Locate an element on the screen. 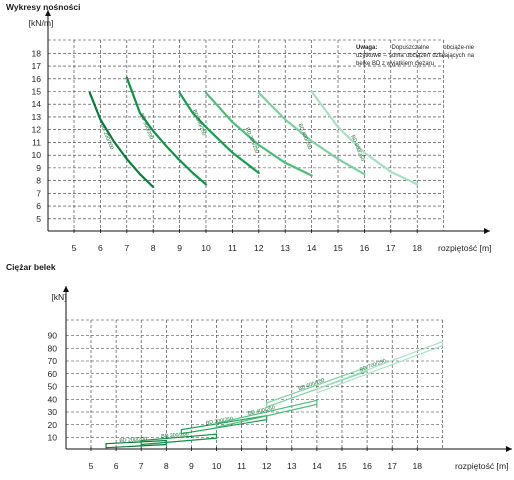  chart-2-title: Ciężar belek is located at coordinates (31, 267).